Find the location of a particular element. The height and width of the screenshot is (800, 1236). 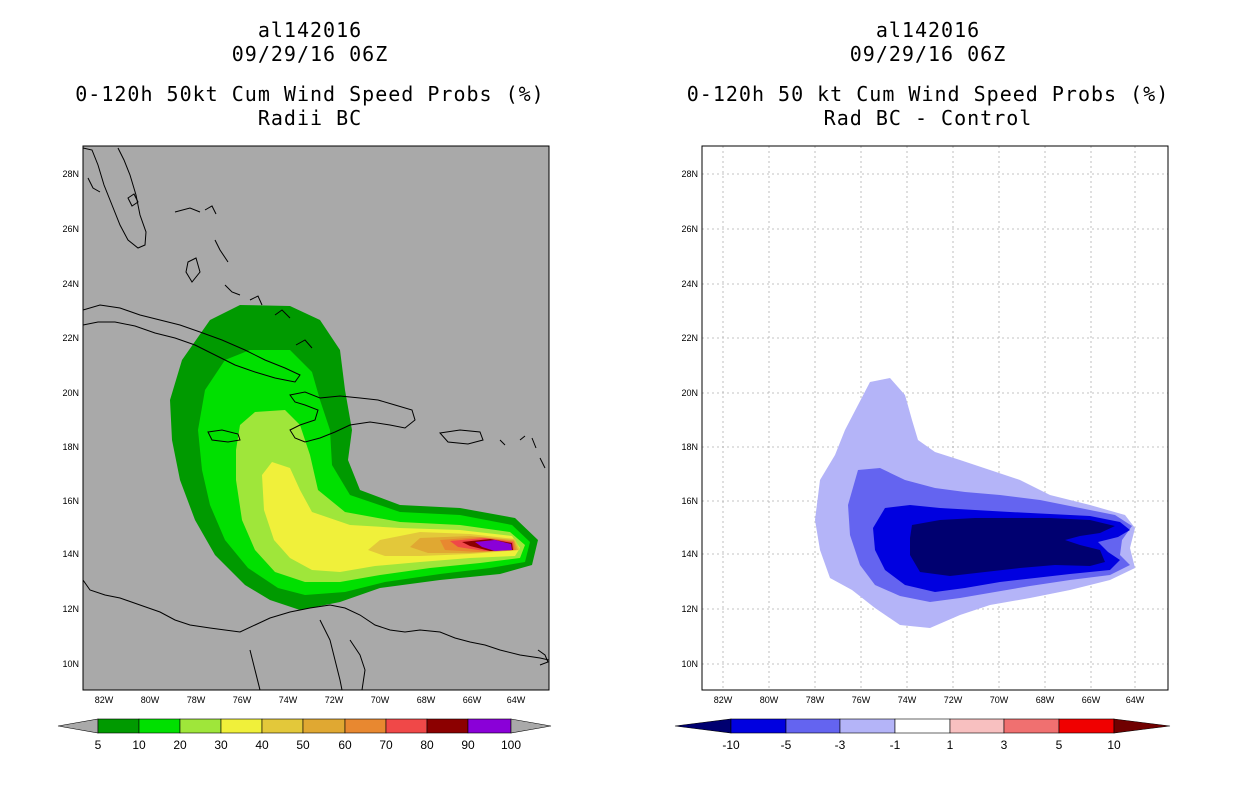

left-colorbar-labels: 5 10 20 30 40 50 60 70 80 90 100 is located at coordinates (308, 745).